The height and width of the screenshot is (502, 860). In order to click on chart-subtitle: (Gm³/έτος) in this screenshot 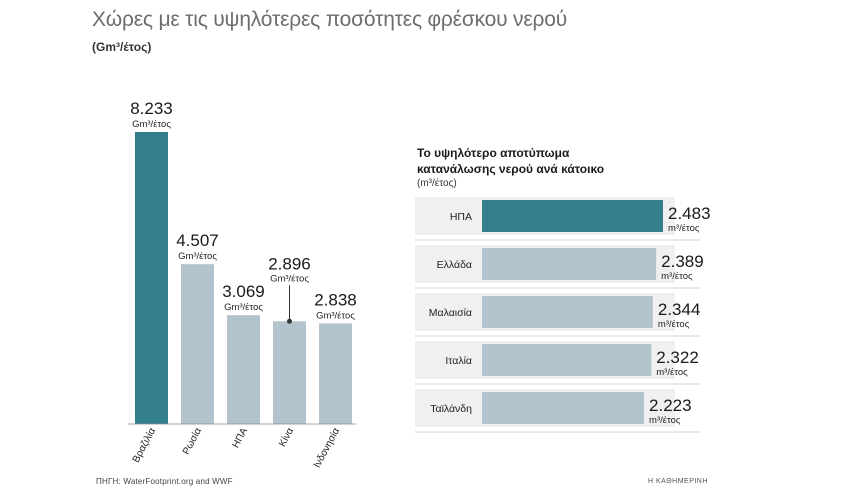, I will do `click(122, 47)`.